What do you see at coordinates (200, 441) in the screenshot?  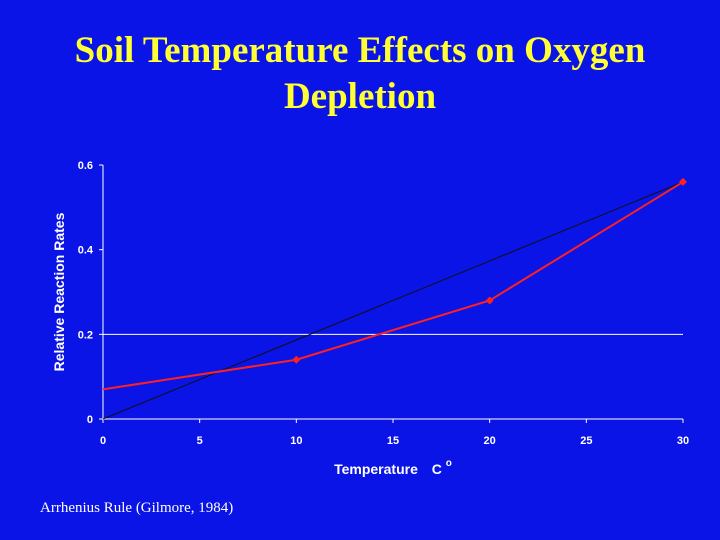 I see `x-tick-label-1: 5` at bounding box center [200, 441].